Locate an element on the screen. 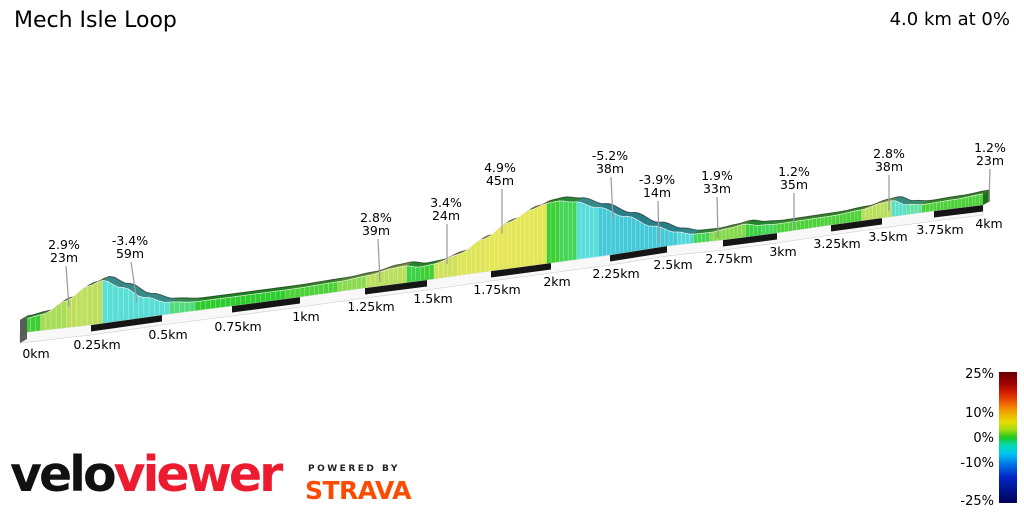 This screenshot has height=512, width=1024. legend-tick-label: 10% is located at coordinates (979, 413).